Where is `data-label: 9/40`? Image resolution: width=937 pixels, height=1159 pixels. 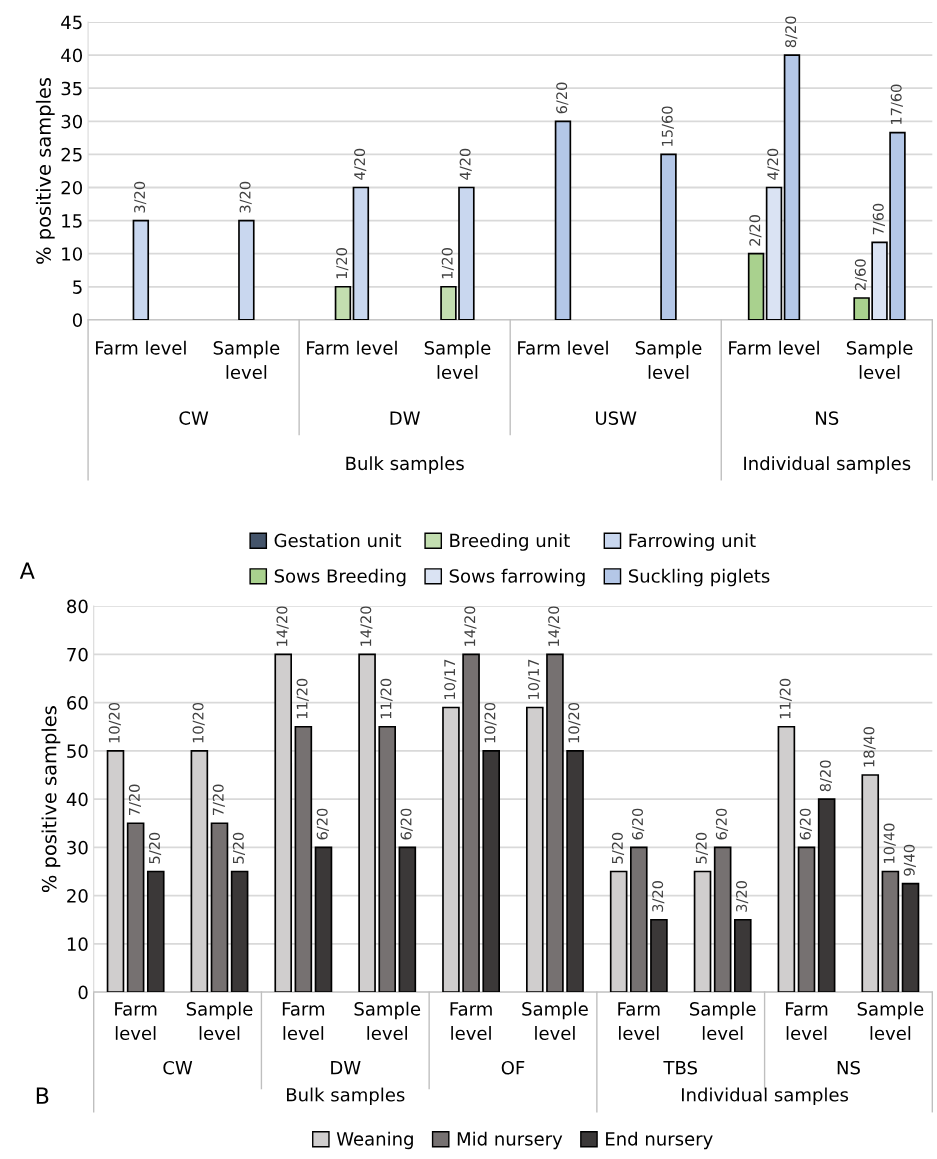 data-label: 9/40 is located at coordinates (909, 860).